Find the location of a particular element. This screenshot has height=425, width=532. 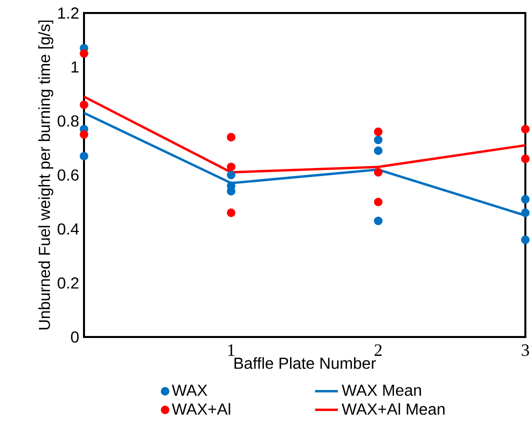

legend-label: WAX is located at coordinates (190, 390).